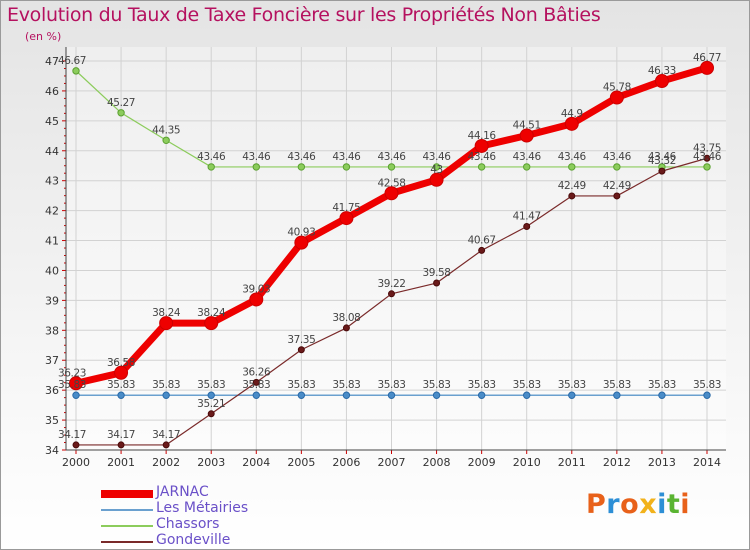 This screenshot has height=550, width=750. I want to click on data-label: 40.67, so click(482, 240).